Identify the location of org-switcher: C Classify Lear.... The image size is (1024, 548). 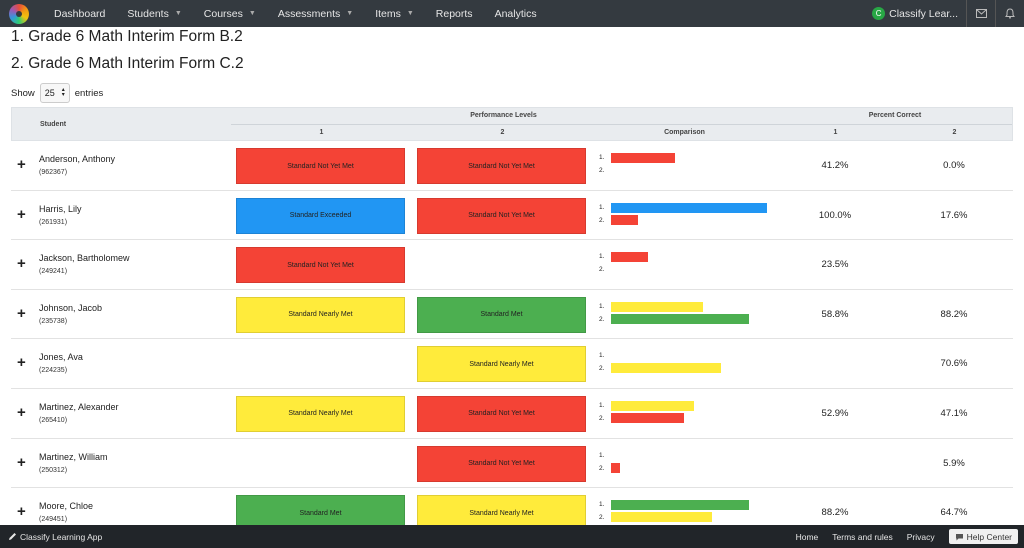
(919, 13).